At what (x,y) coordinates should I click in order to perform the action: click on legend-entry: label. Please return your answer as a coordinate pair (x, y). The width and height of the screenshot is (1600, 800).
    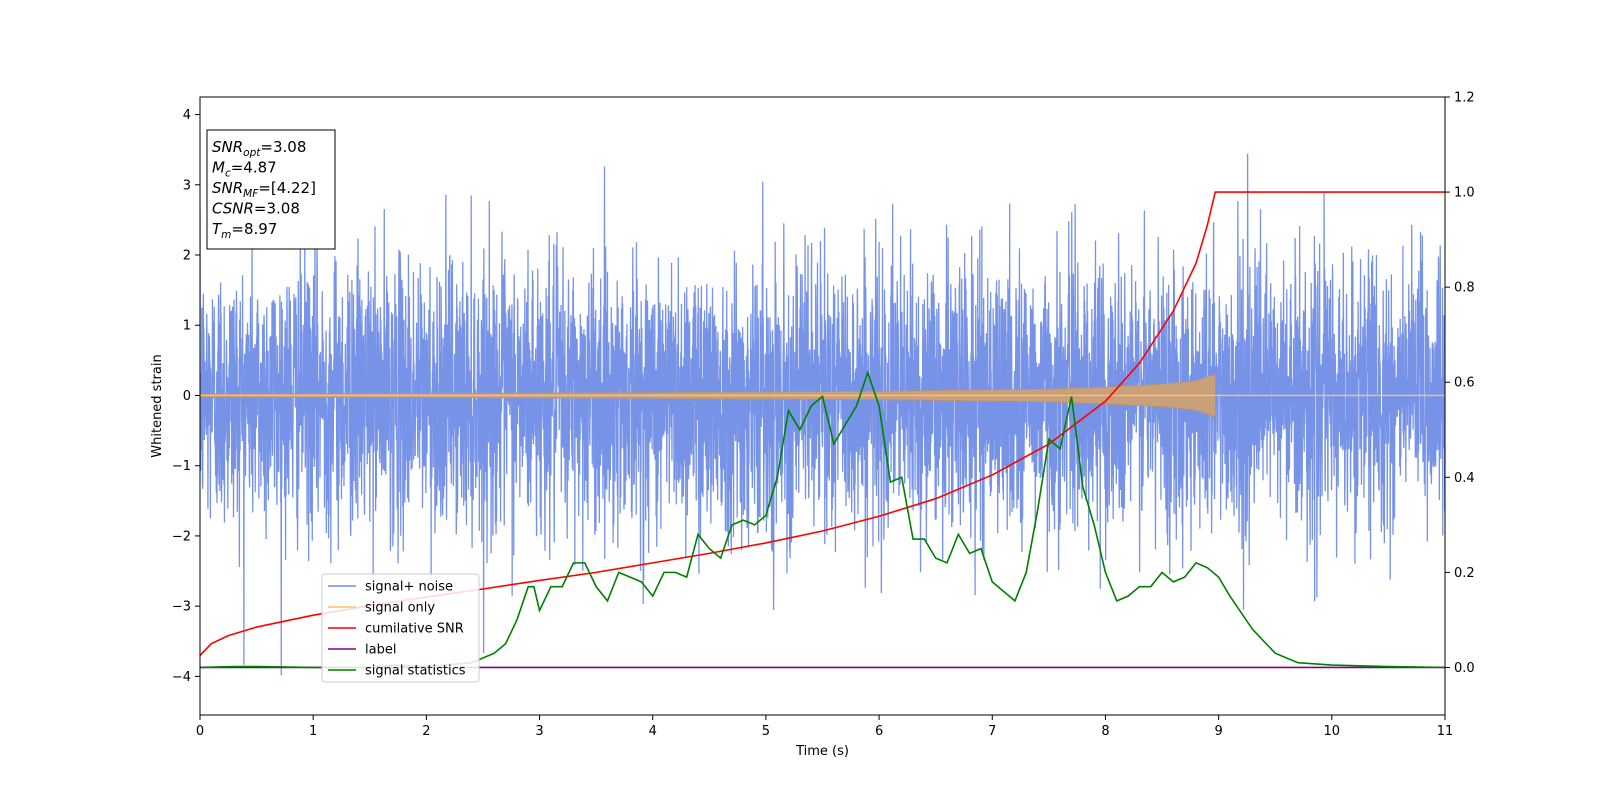
    Looking at the image, I should click on (380, 650).